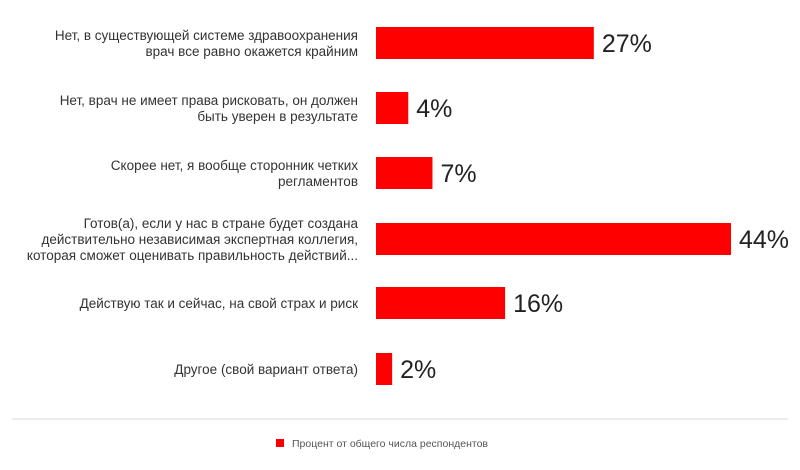  Describe the element at coordinates (234, 165) in the screenshot. I see `category-label-line: Скорее нет, я вообще сторонник четких` at that location.